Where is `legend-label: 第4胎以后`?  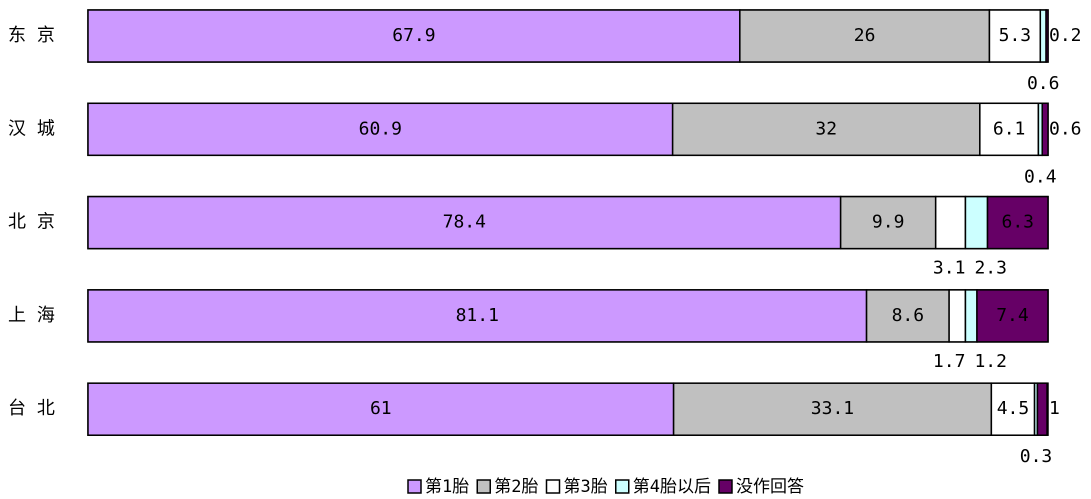 legend-label: 第4胎以后 is located at coordinates (672, 487).